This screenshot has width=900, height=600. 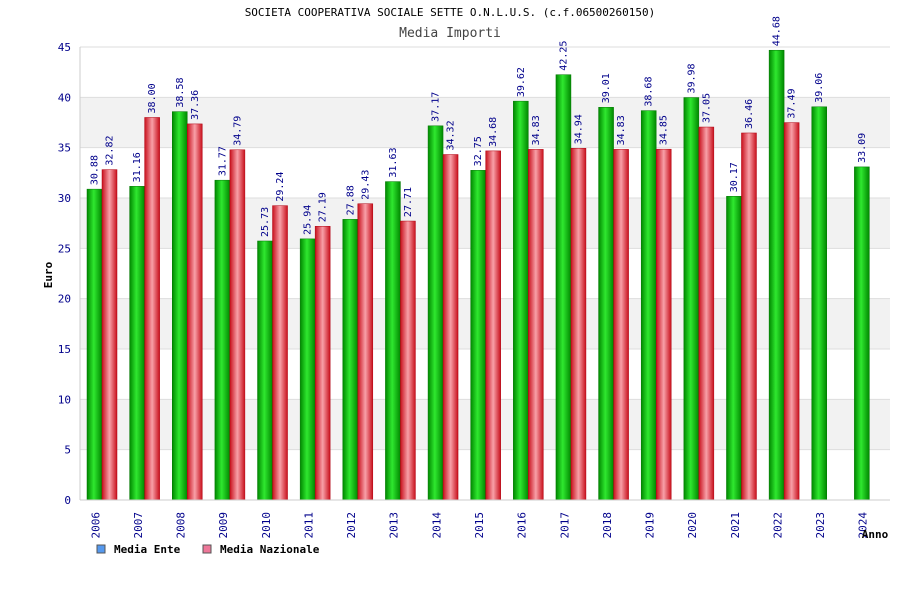 I want to click on data-label: 39.01, so click(x=606, y=88).